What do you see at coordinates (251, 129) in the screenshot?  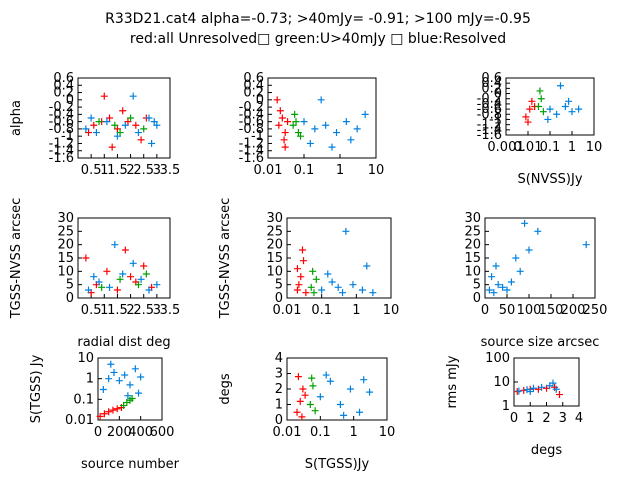 I see `y-tick-label: -0.8` at bounding box center [251, 129].